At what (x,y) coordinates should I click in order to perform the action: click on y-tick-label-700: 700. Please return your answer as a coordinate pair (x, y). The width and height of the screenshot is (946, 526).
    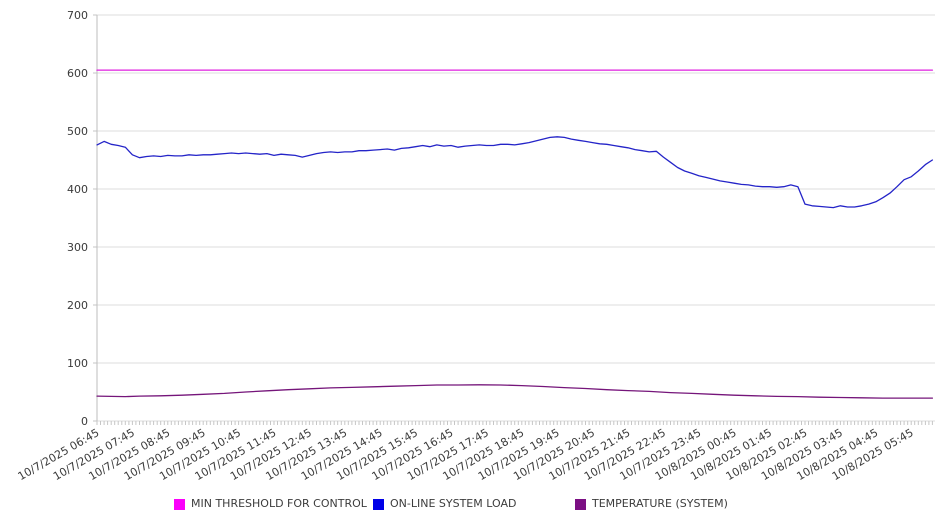
    Looking at the image, I should click on (77, 15).